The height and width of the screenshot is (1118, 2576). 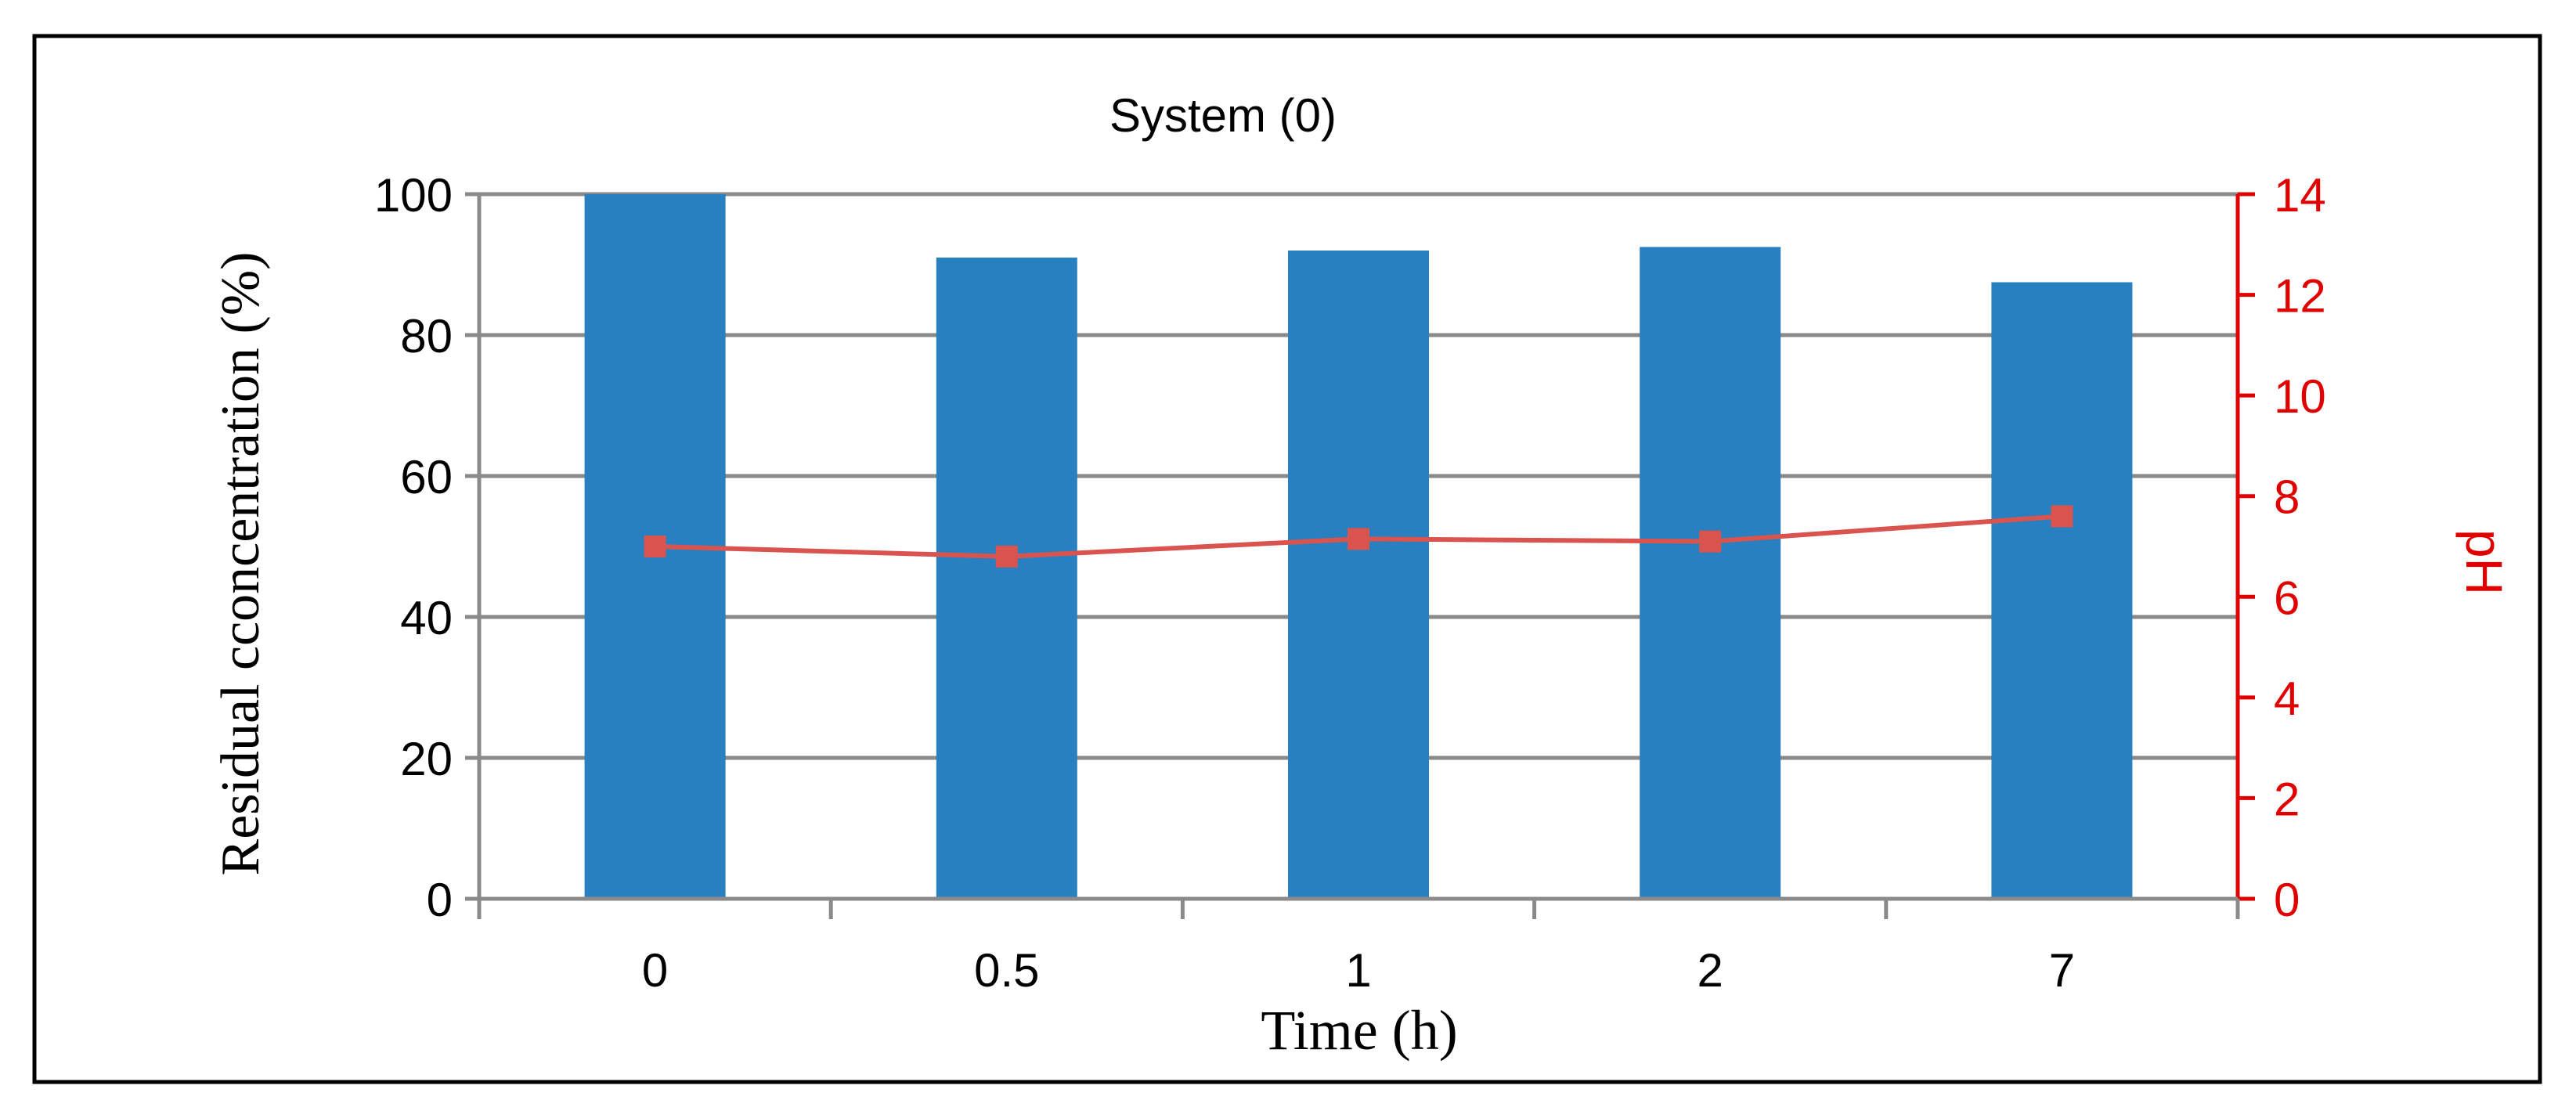 What do you see at coordinates (2287, 699) in the screenshot?
I see `y2-tick-label: 4` at bounding box center [2287, 699].